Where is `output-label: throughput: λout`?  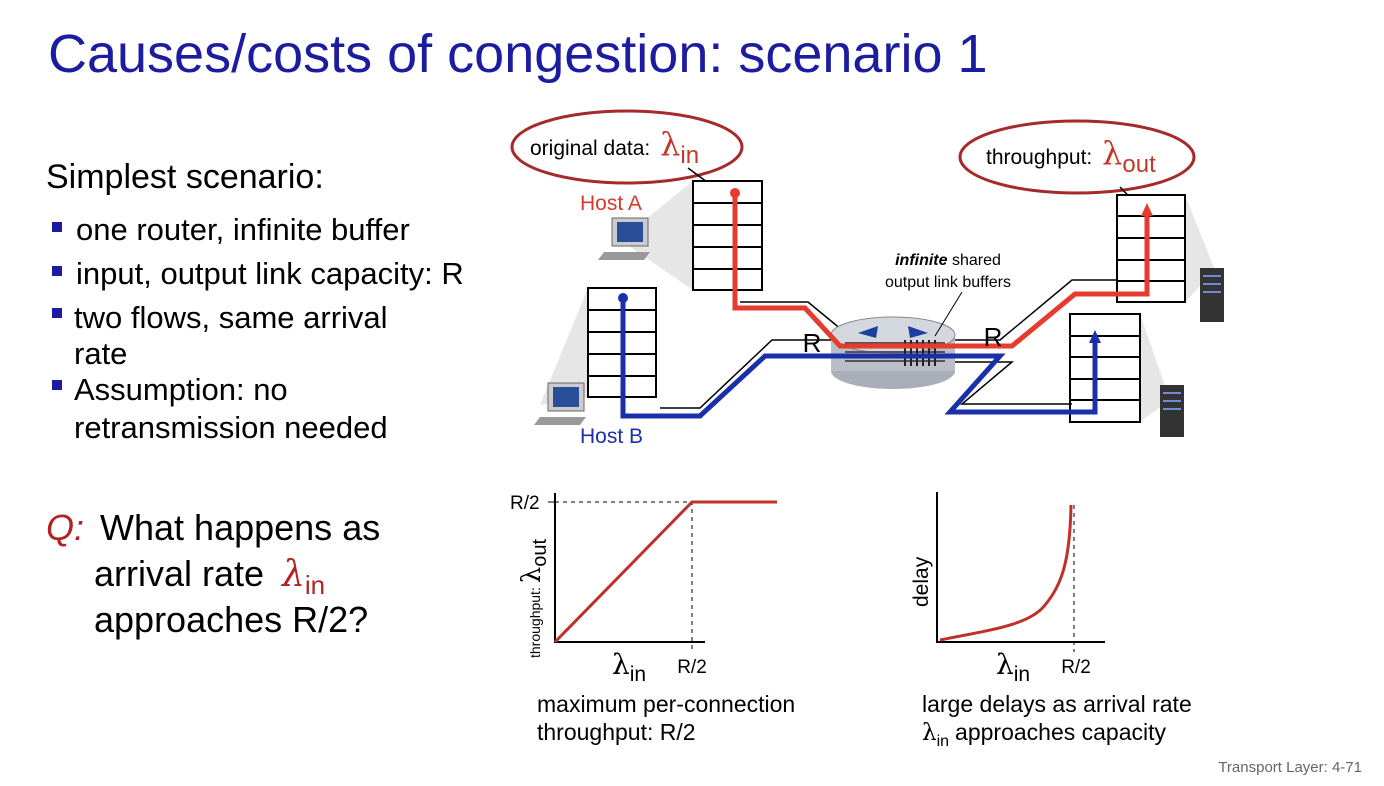 output-label: throughput: λout is located at coordinates (1071, 156).